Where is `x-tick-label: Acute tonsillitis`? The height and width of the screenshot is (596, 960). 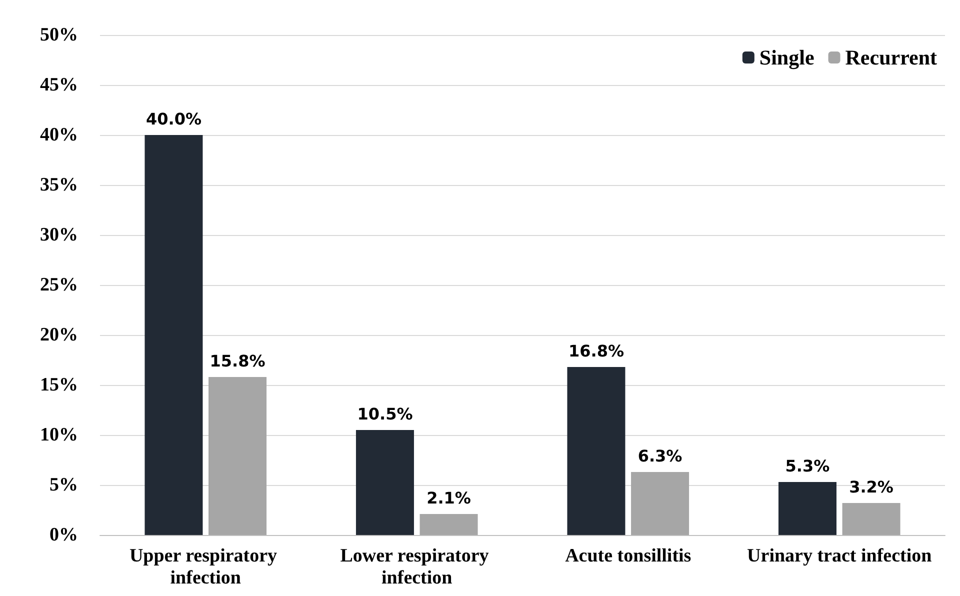 x-tick-label: Acute tonsillitis is located at coordinates (628, 556).